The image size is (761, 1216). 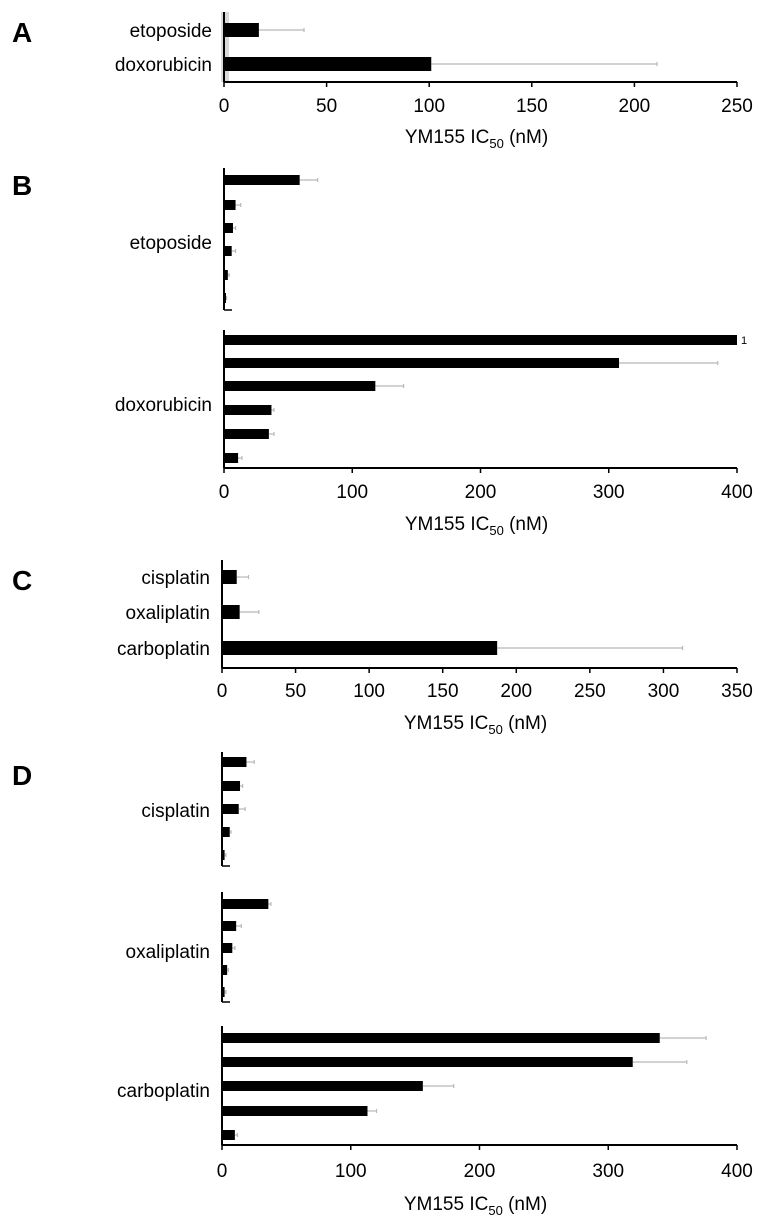 I want to click on category-label: cisplatin, so click(x=175, y=578).